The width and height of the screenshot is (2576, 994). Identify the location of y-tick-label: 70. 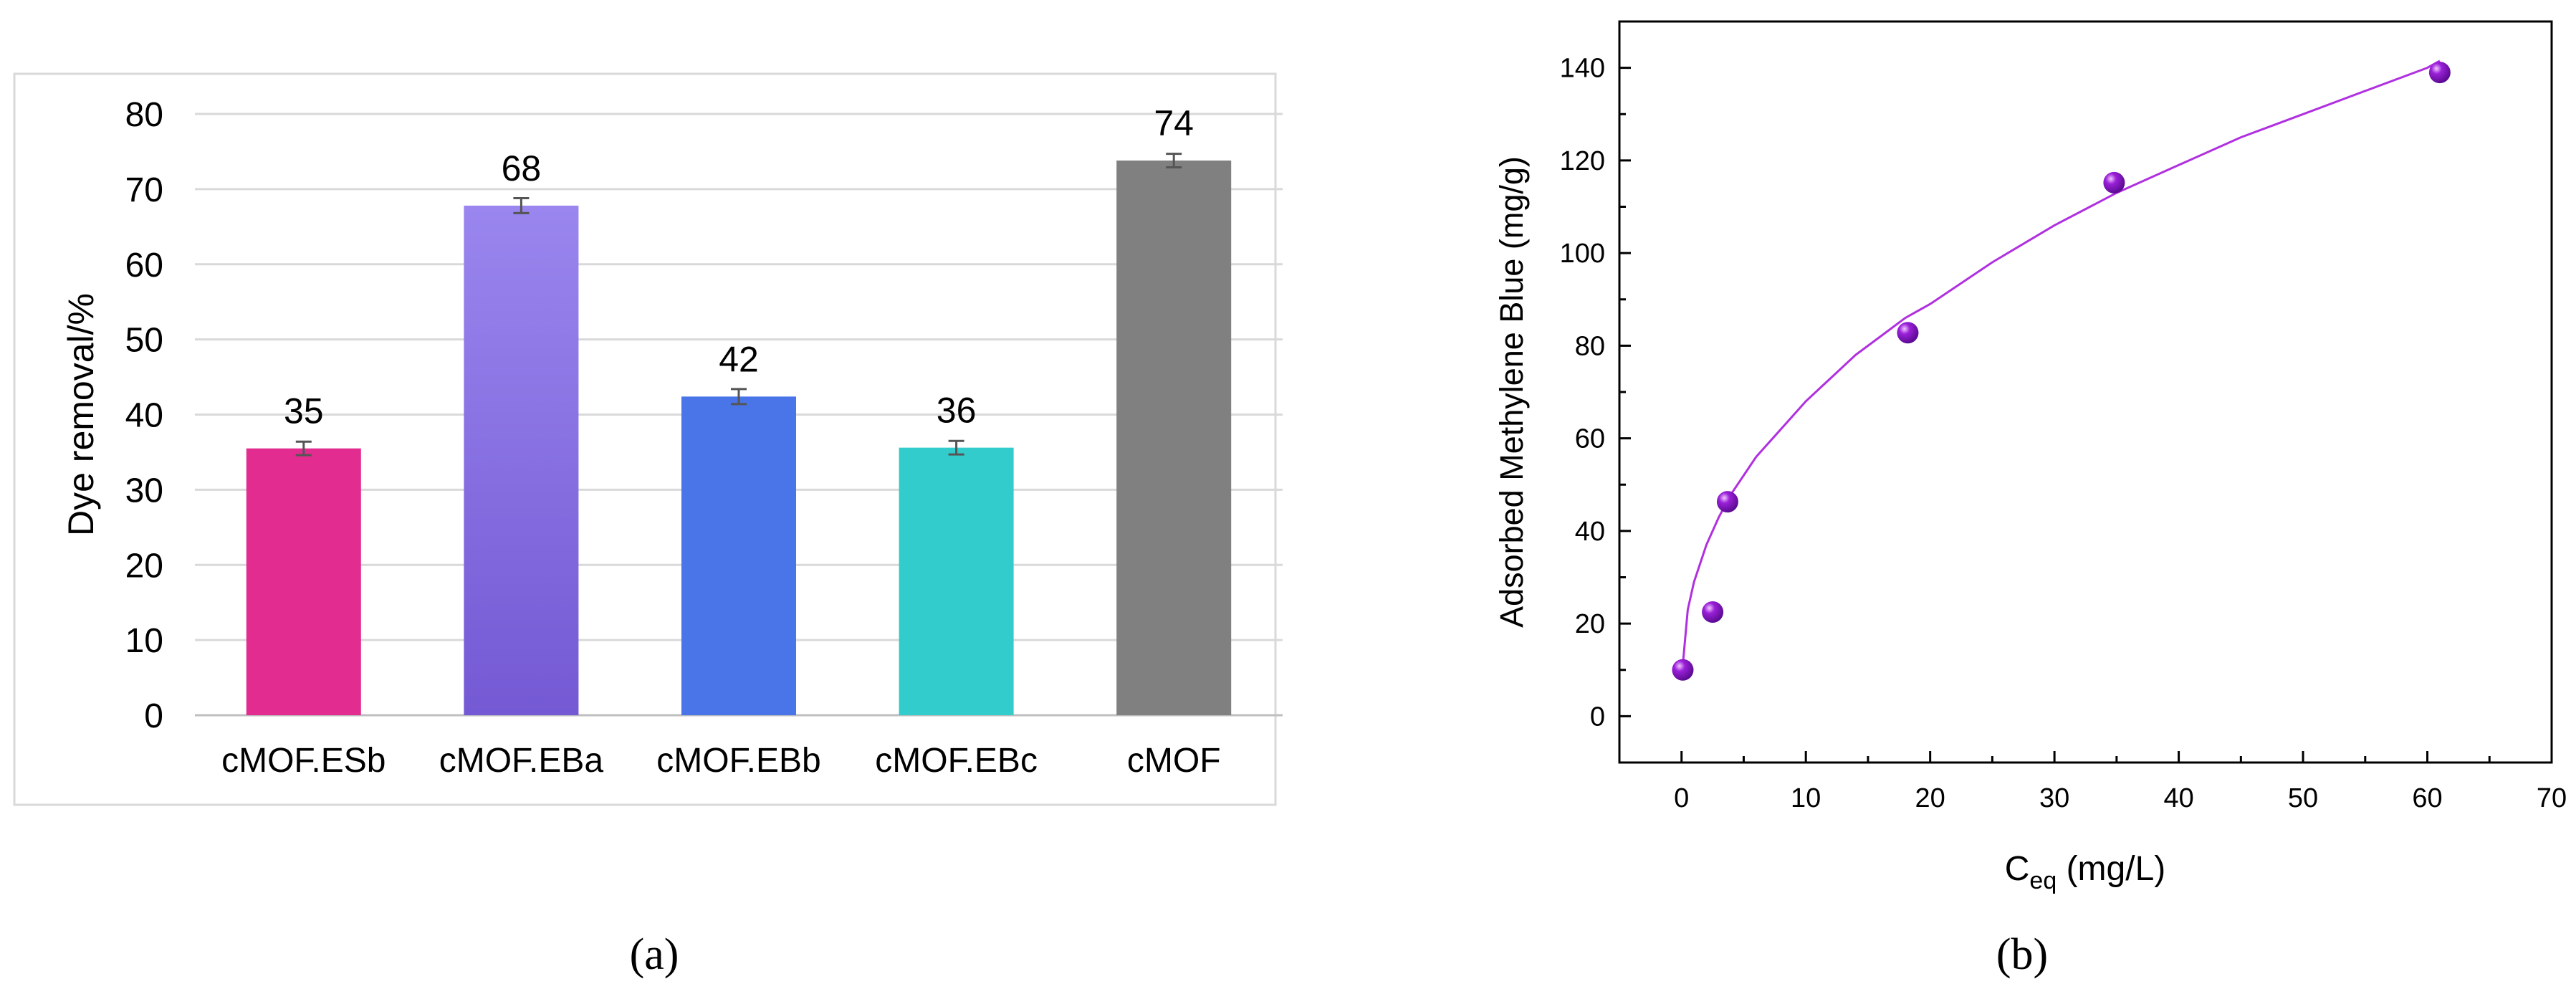
(144, 190).